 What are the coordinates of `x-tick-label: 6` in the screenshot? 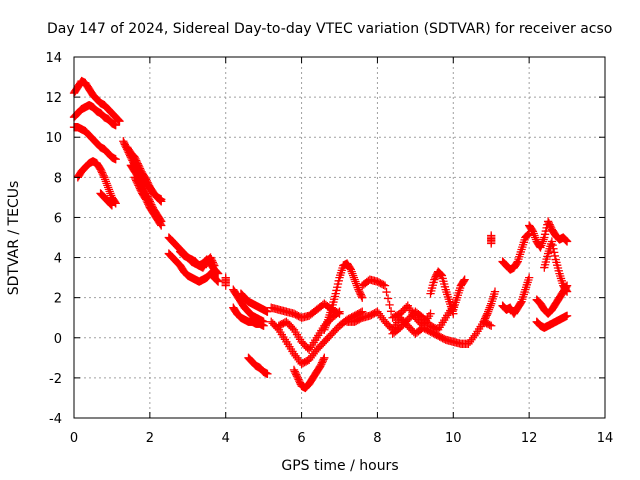 It's located at (301, 438).